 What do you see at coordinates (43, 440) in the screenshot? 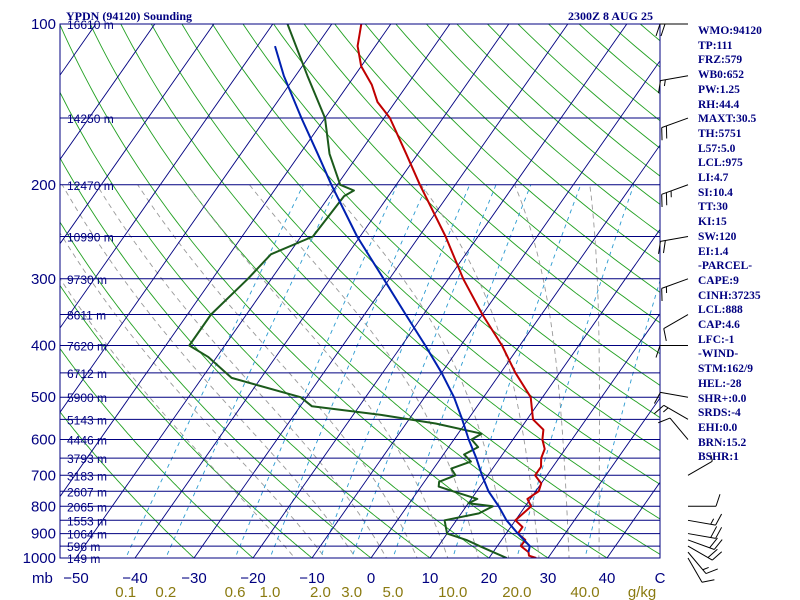
I see `pressure-label: 600` at bounding box center [43, 440].